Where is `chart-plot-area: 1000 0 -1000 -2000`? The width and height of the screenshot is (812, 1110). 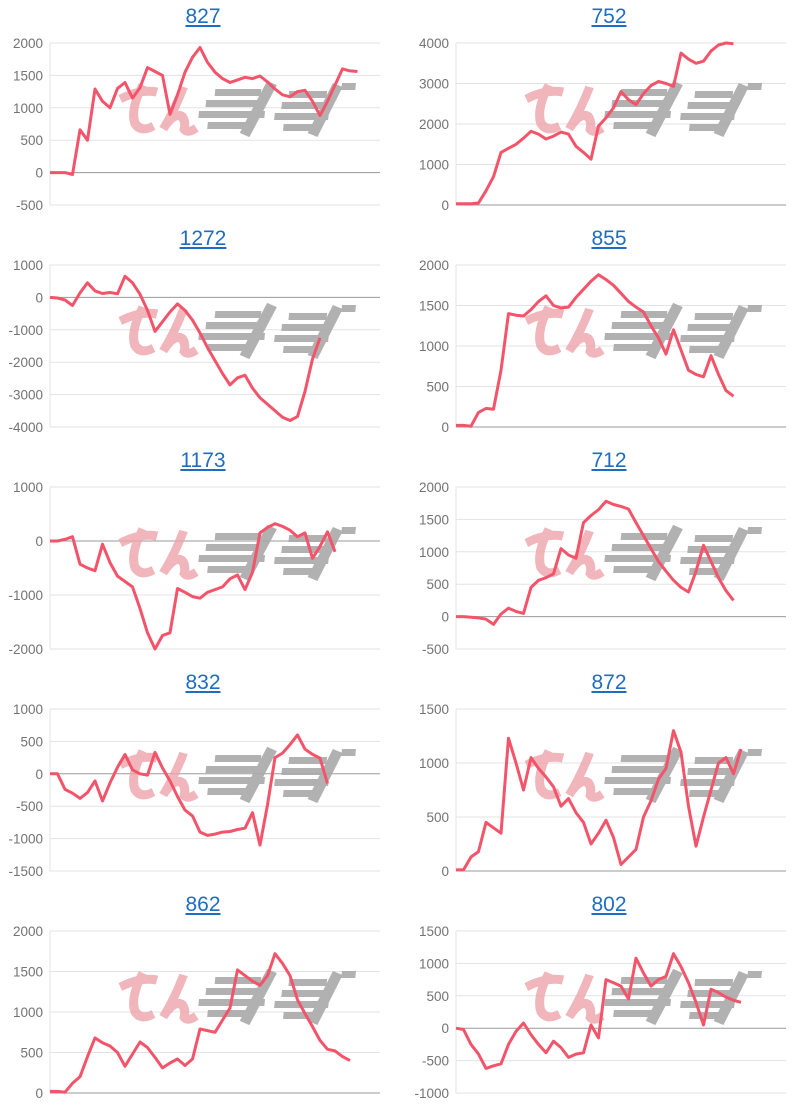
chart-plot-area: 1000 0 -1000 -2000 is located at coordinates (203, 573).